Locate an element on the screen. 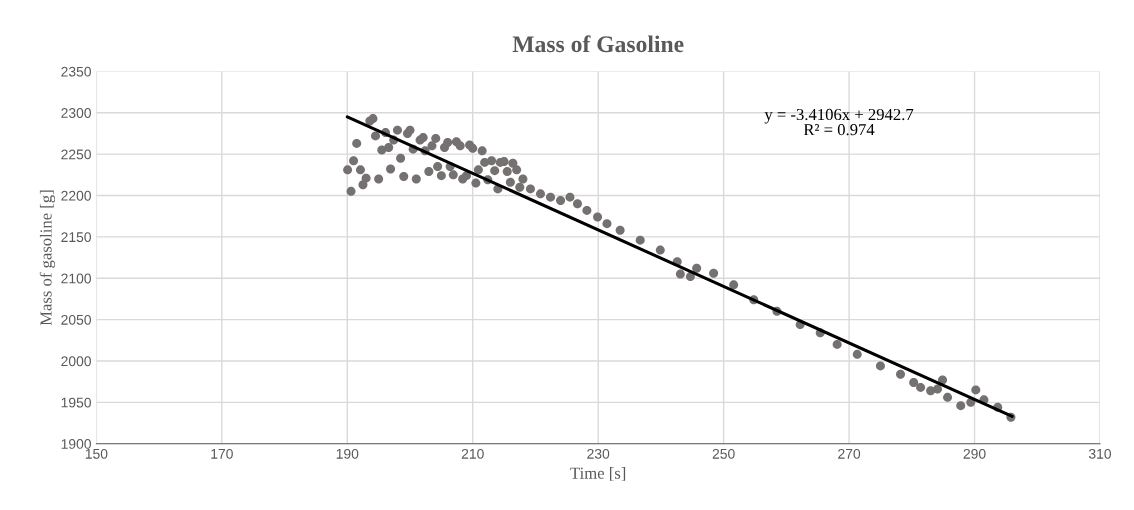  x-tick-label: 190 is located at coordinates (347, 453).